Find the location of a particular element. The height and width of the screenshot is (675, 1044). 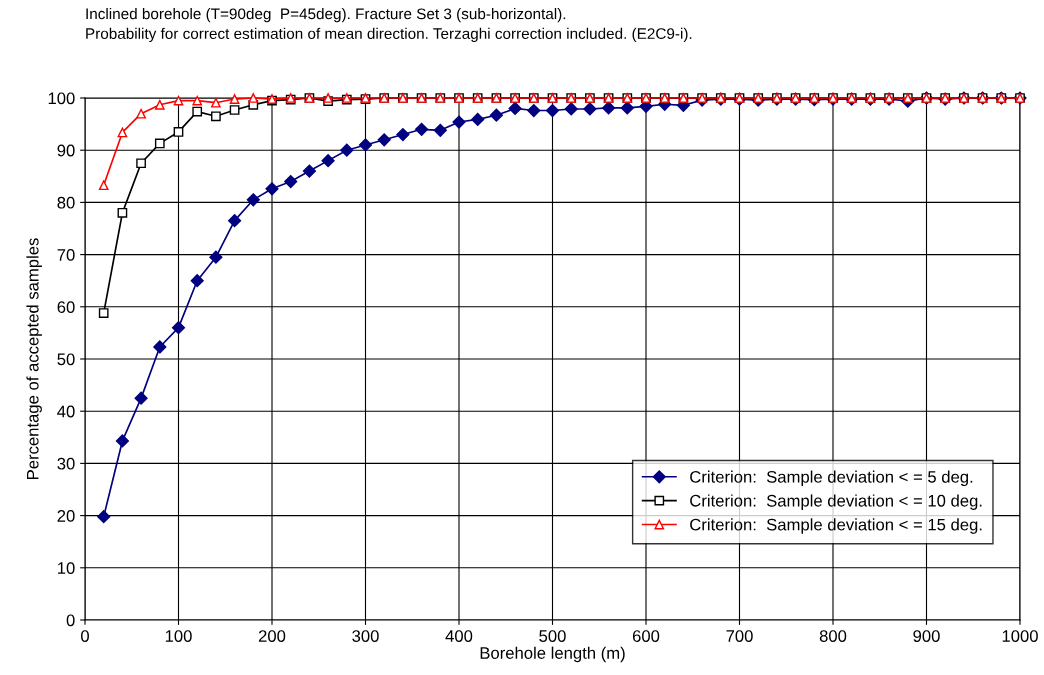

legend-label: Criterion: Sample deviation < = 5 deg. is located at coordinates (831, 478).